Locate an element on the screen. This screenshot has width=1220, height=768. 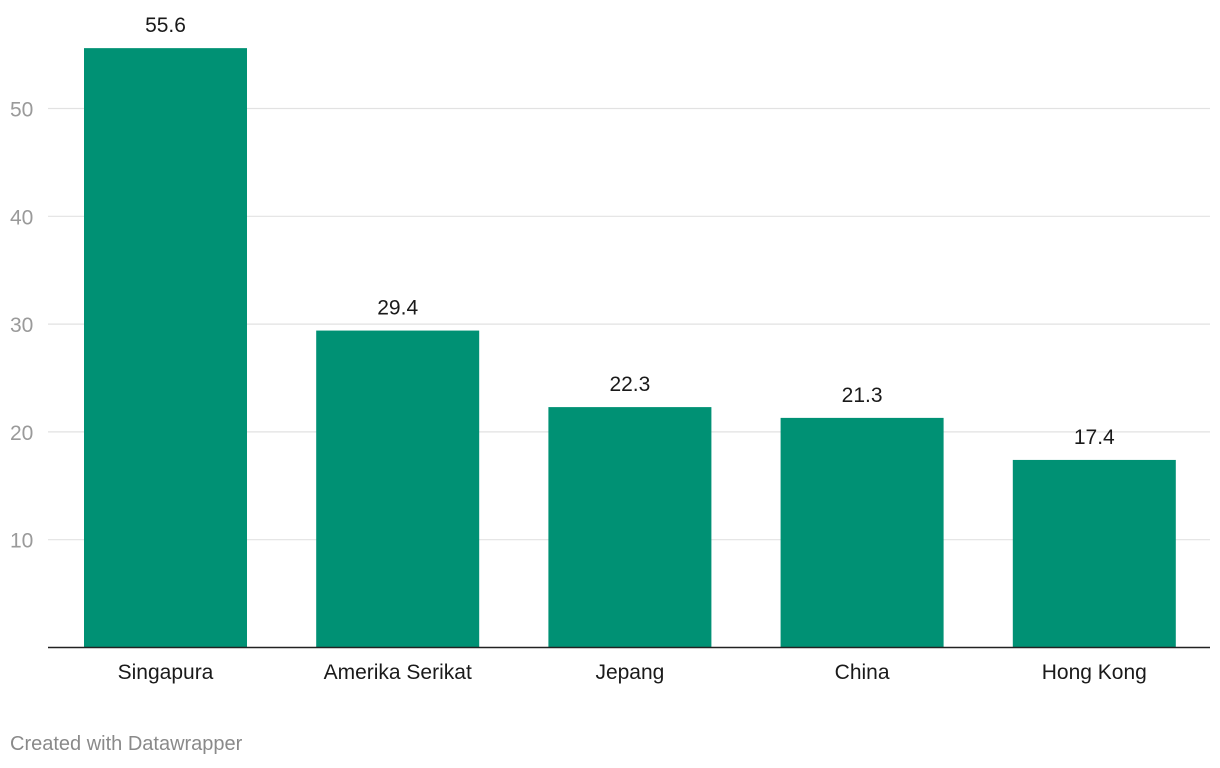
x-tick-label-hong-kong: Hong Kong is located at coordinates (1094, 672).